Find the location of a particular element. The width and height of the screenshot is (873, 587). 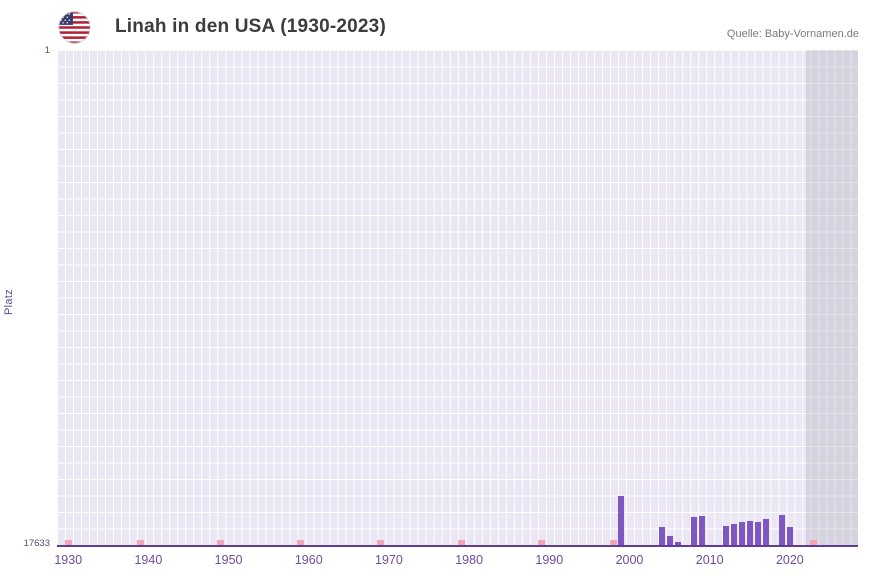

rare-marker-1989 is located at coordinates (541, 542).